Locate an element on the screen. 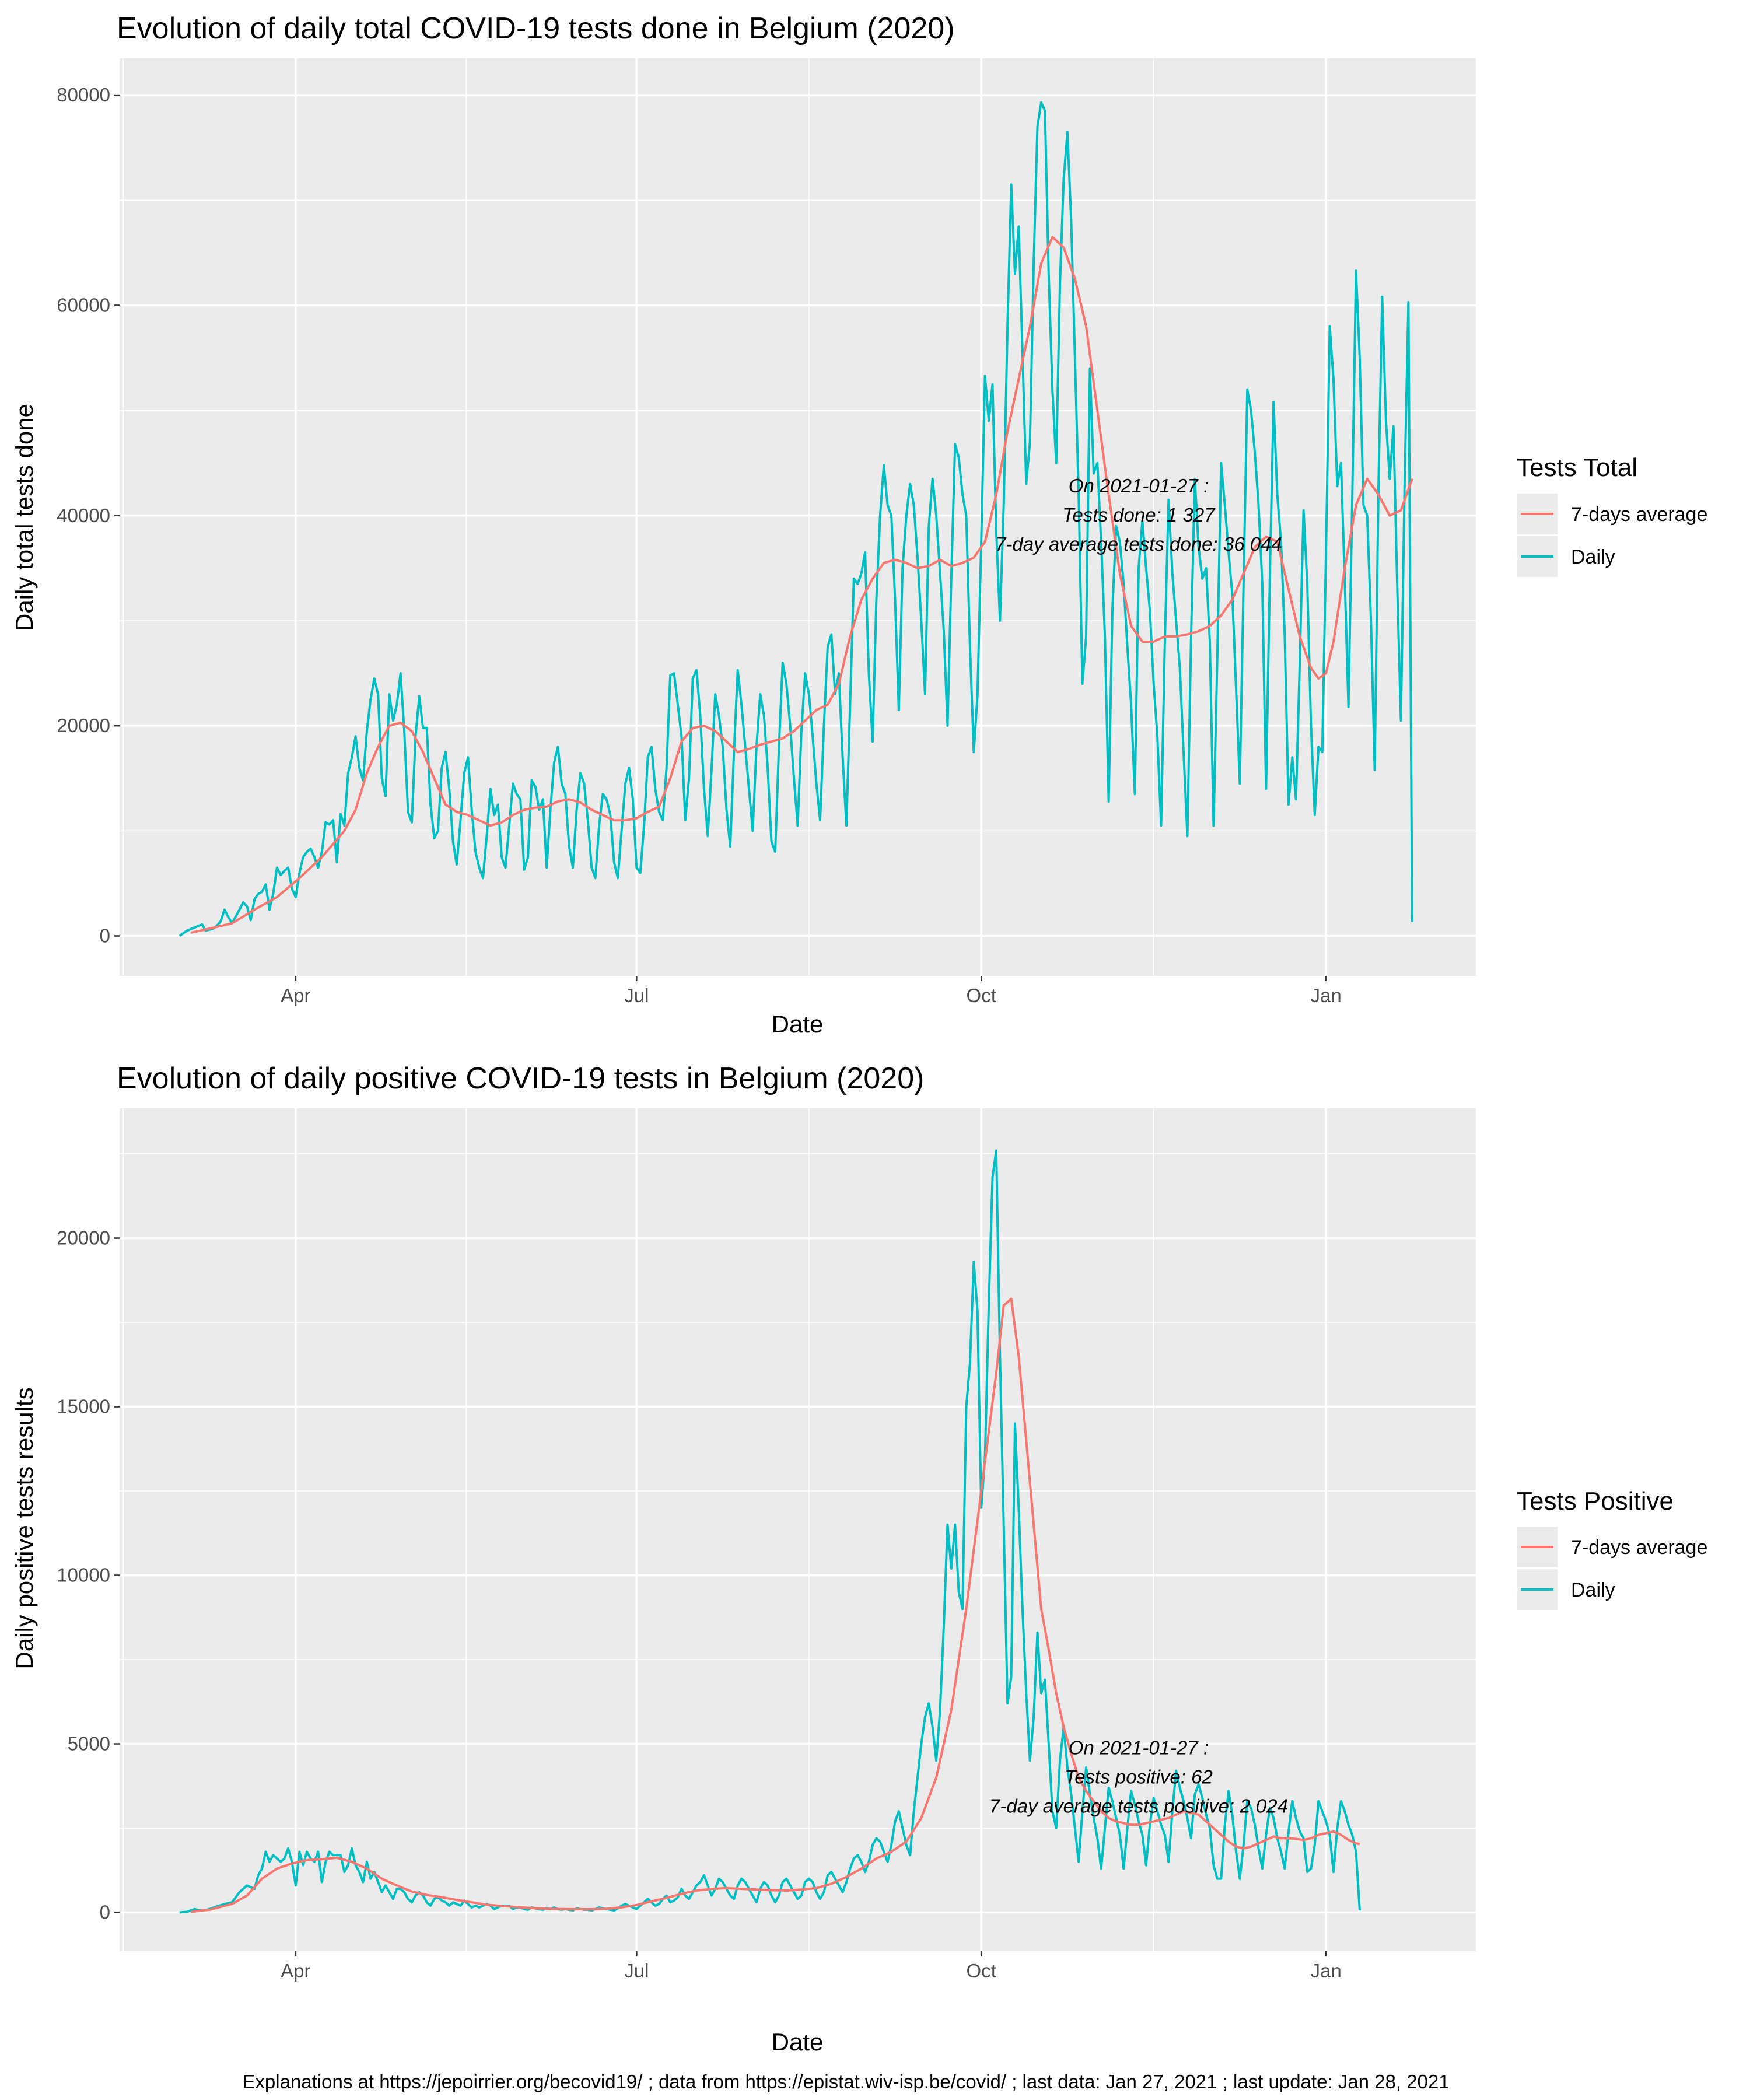  annotation-line-value: Tests done: 1 327 is located at coordinates (1139, 515).